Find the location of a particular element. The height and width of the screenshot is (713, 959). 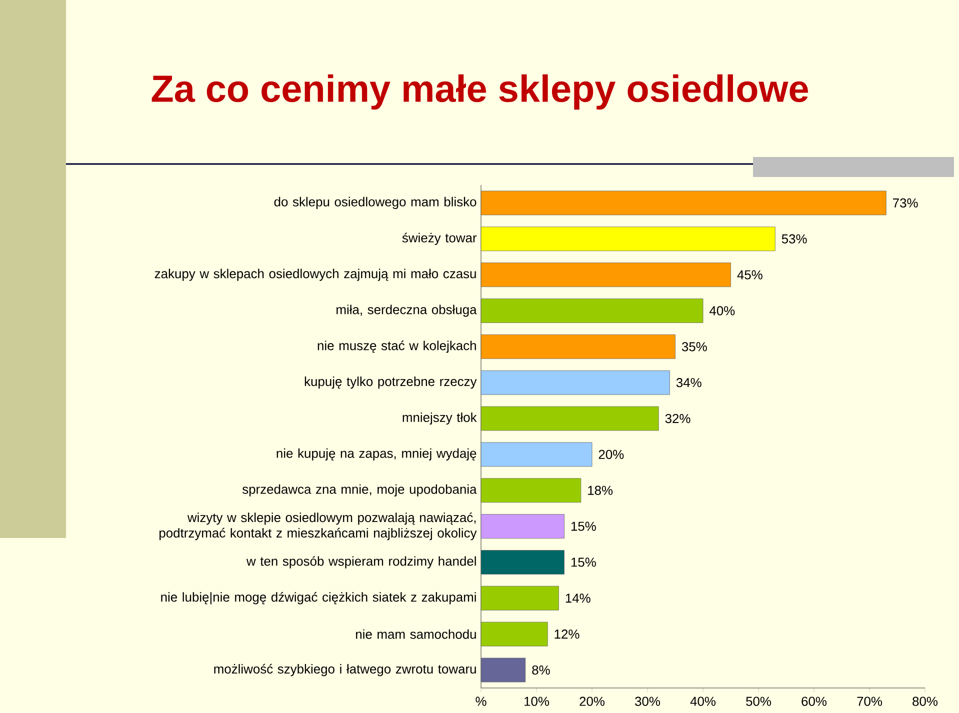

x-tick-label: 20% is located at coordinates (592, 701).